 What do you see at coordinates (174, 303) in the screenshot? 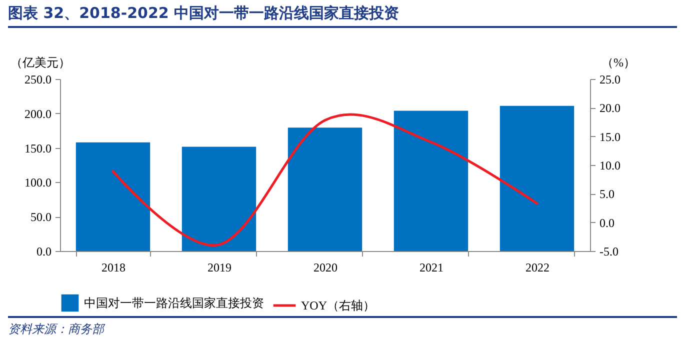
I see `legend-label: 中国对一带一路沿线国家直接投资` at bounding box center [174, 303].